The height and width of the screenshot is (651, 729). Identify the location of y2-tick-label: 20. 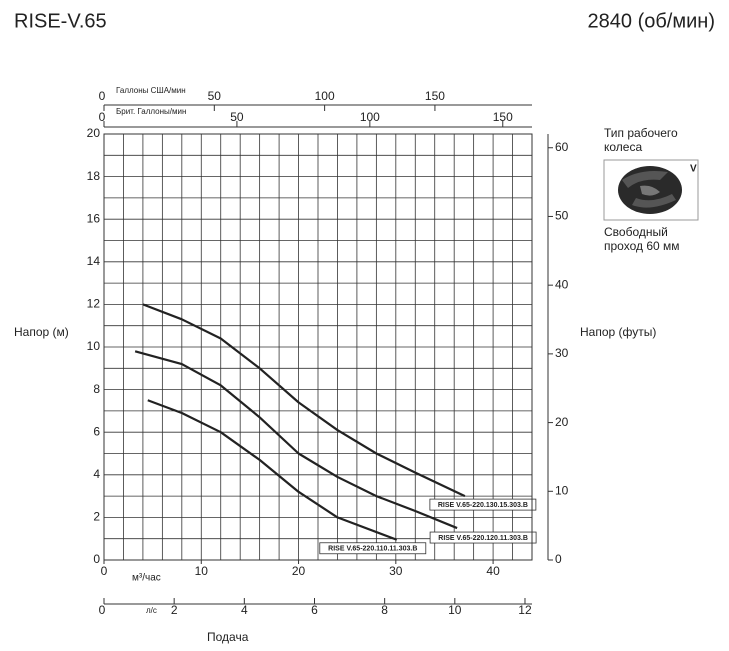
(562, 422).